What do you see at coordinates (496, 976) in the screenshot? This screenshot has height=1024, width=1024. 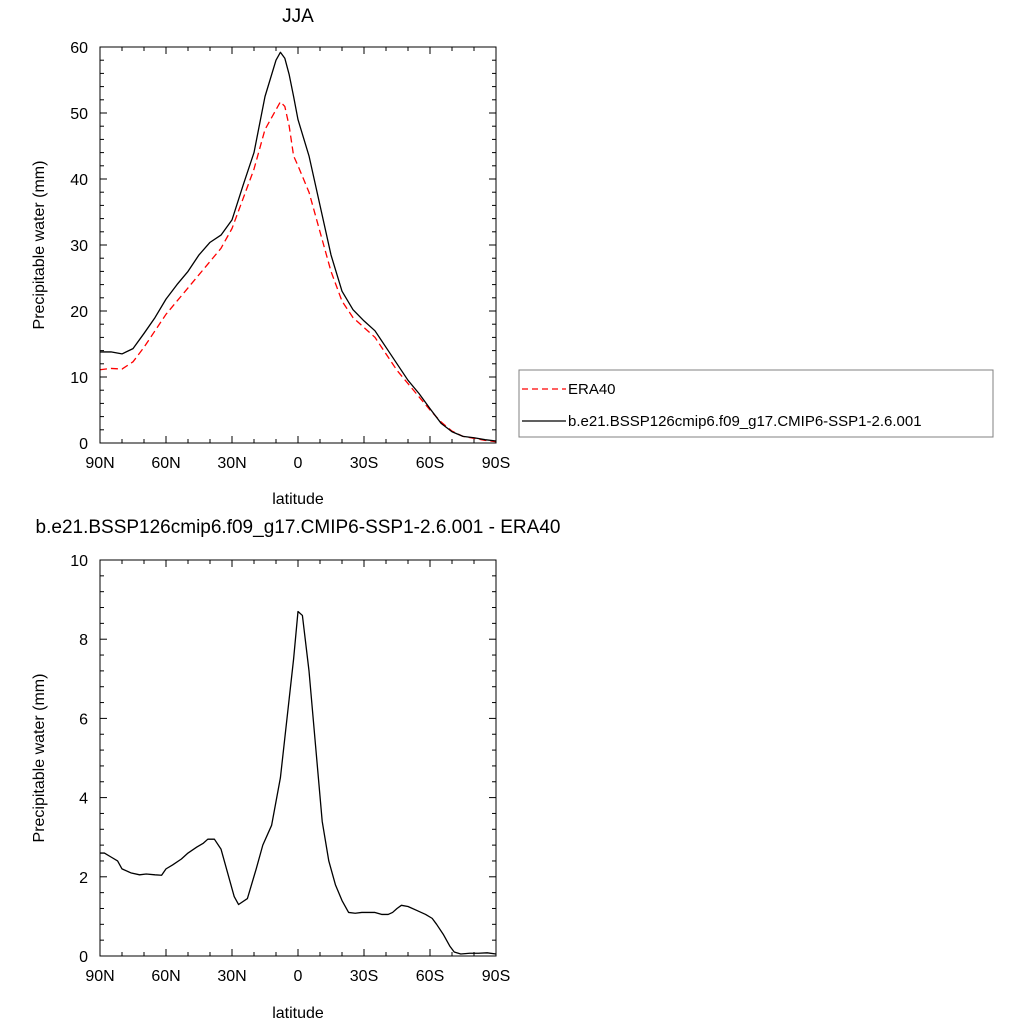 I see `bottom-x-tick-label: 90S` at bounding box center [496, 976].